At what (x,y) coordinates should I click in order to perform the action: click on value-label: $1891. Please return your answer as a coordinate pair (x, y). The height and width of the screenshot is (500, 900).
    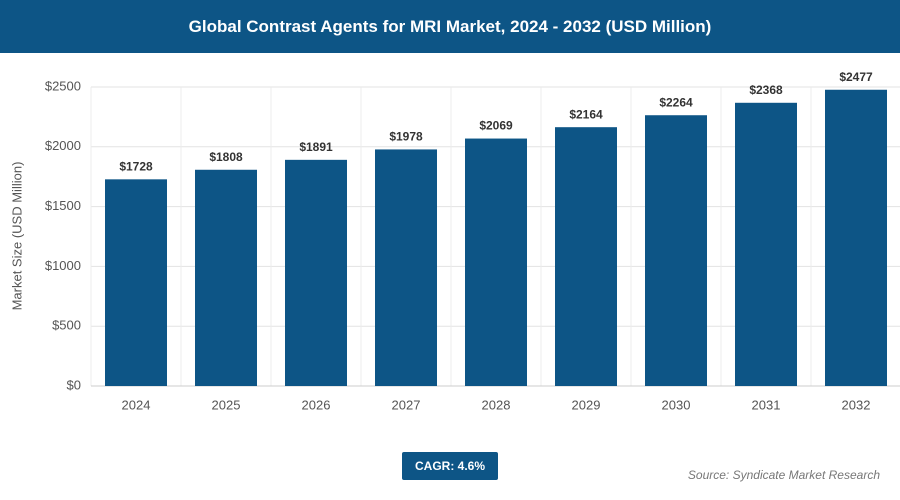
    Looking at the image, I should click on (316, 147).